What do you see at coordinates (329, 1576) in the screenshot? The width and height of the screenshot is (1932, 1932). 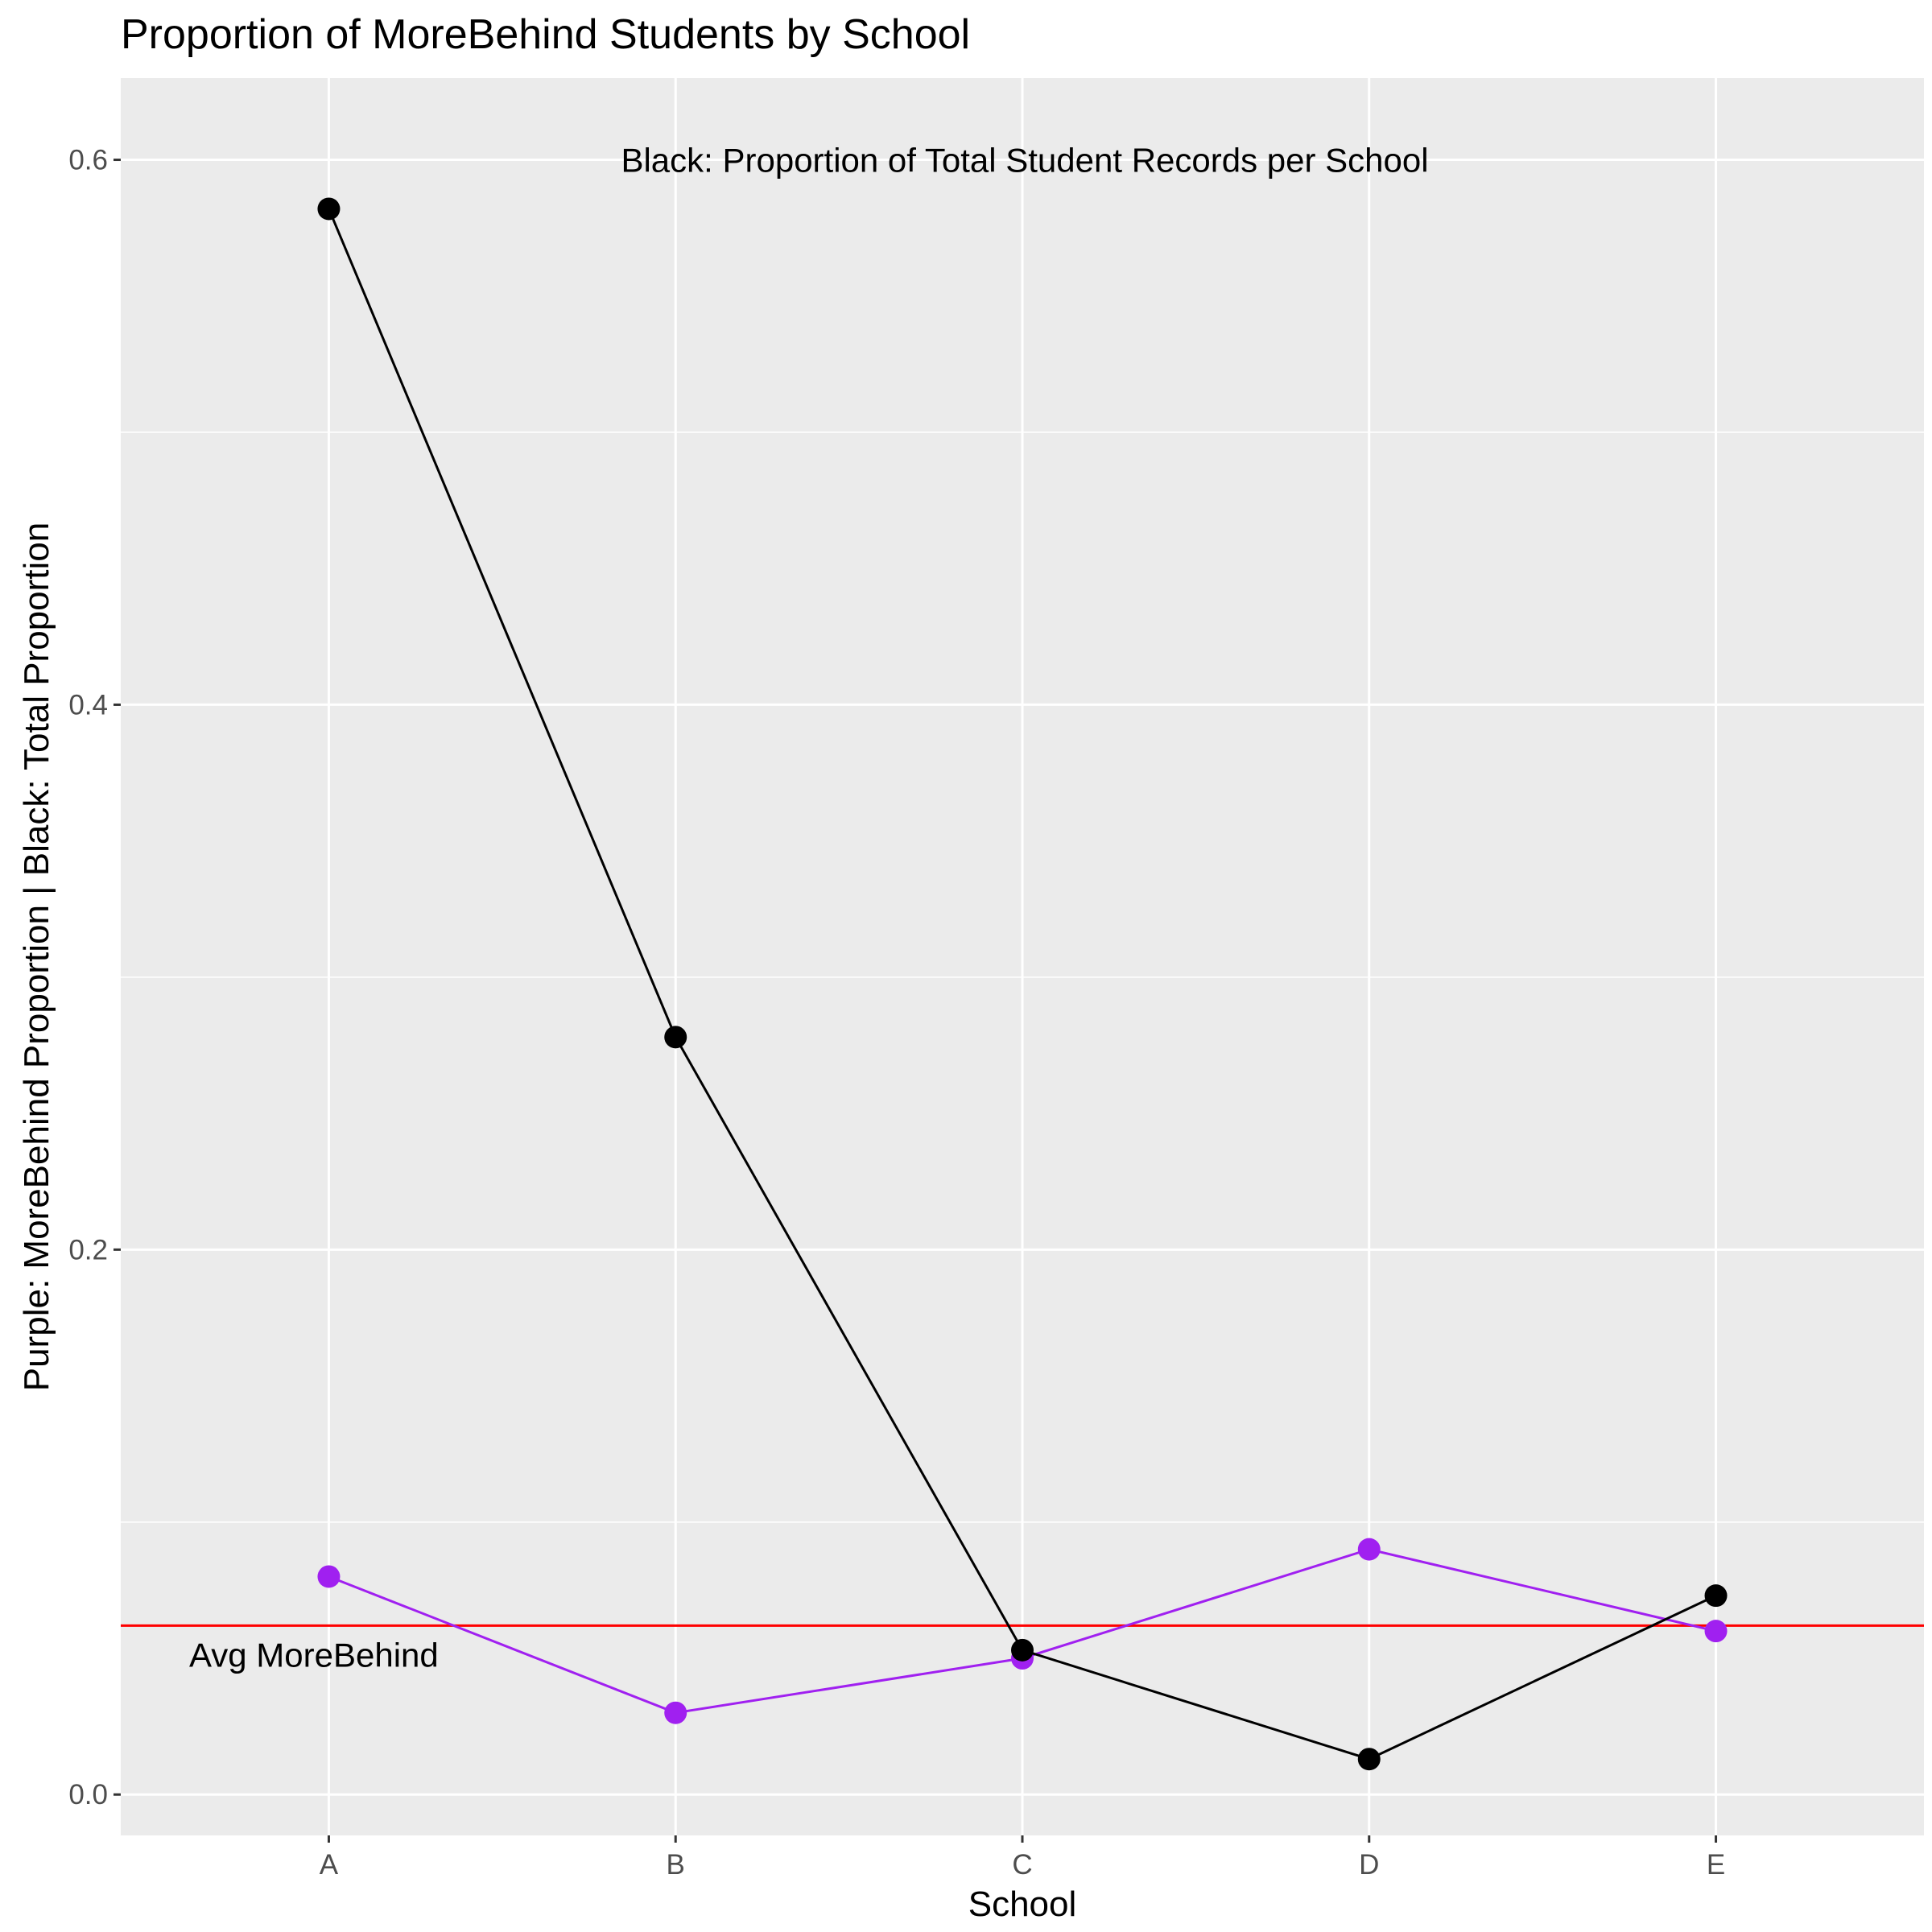 I see `series-1-point-A` at bounding box center [329, 1576].